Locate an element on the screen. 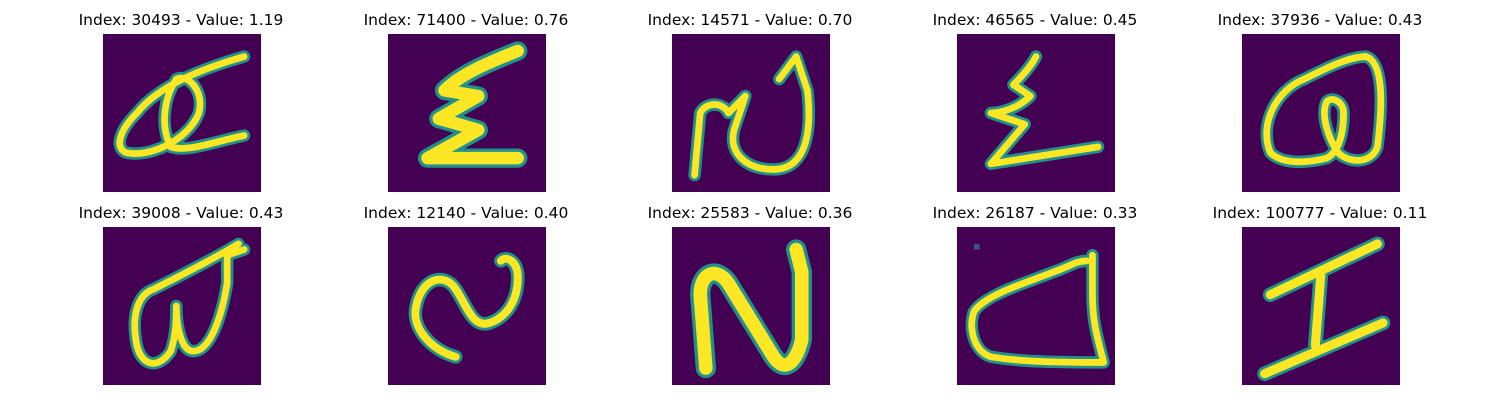 The image size is (1500, 400). panel-title: Index: 14571 - Value: 0.70 is located at coordinates (750, 20).